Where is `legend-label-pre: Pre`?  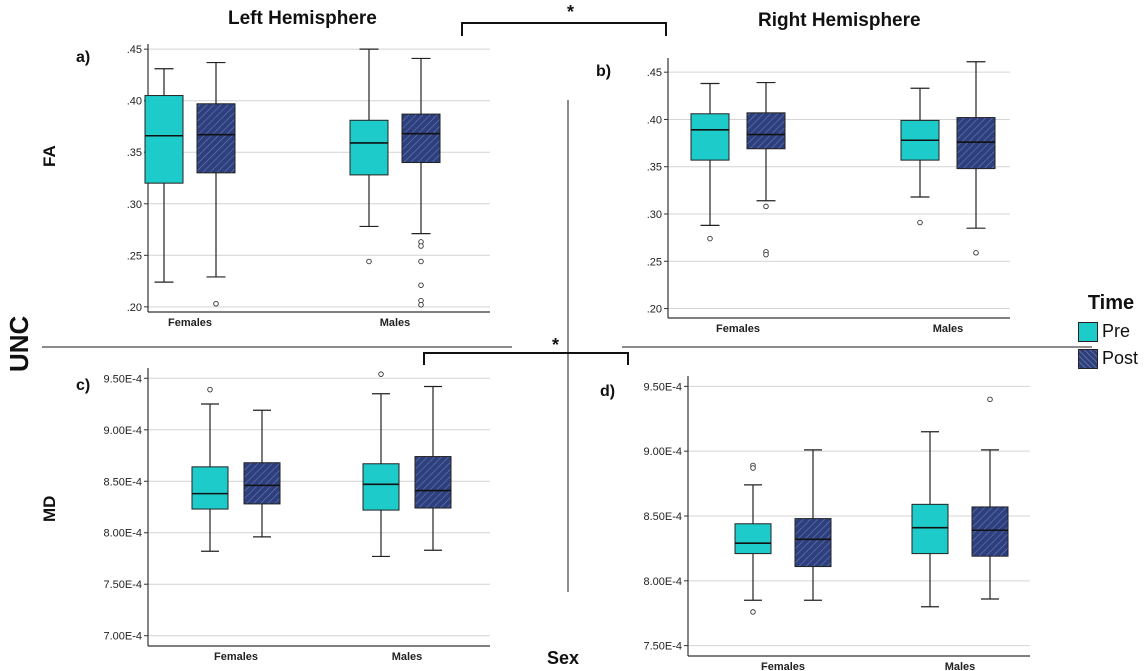 legend-label-pre: Pre is located at coordinates (1116, 331).